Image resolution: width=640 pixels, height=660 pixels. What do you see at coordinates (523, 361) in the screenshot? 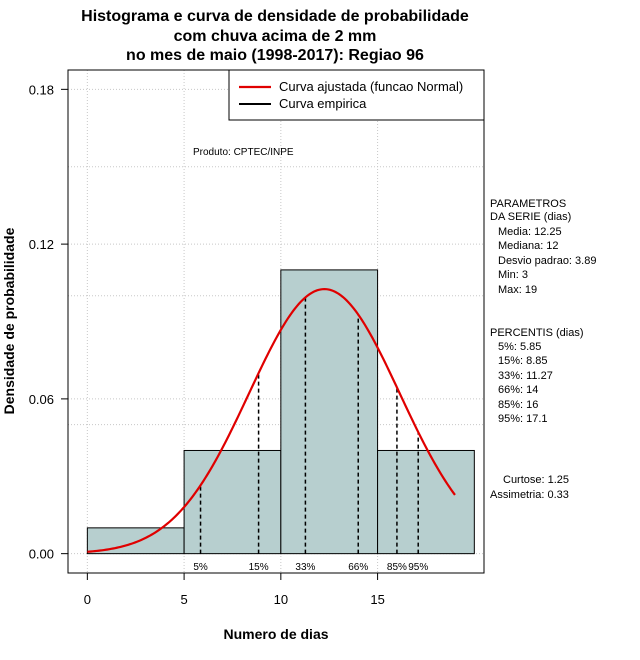
I see `percentil-15: 15%: 8.85` at bounding box center [523, 361].